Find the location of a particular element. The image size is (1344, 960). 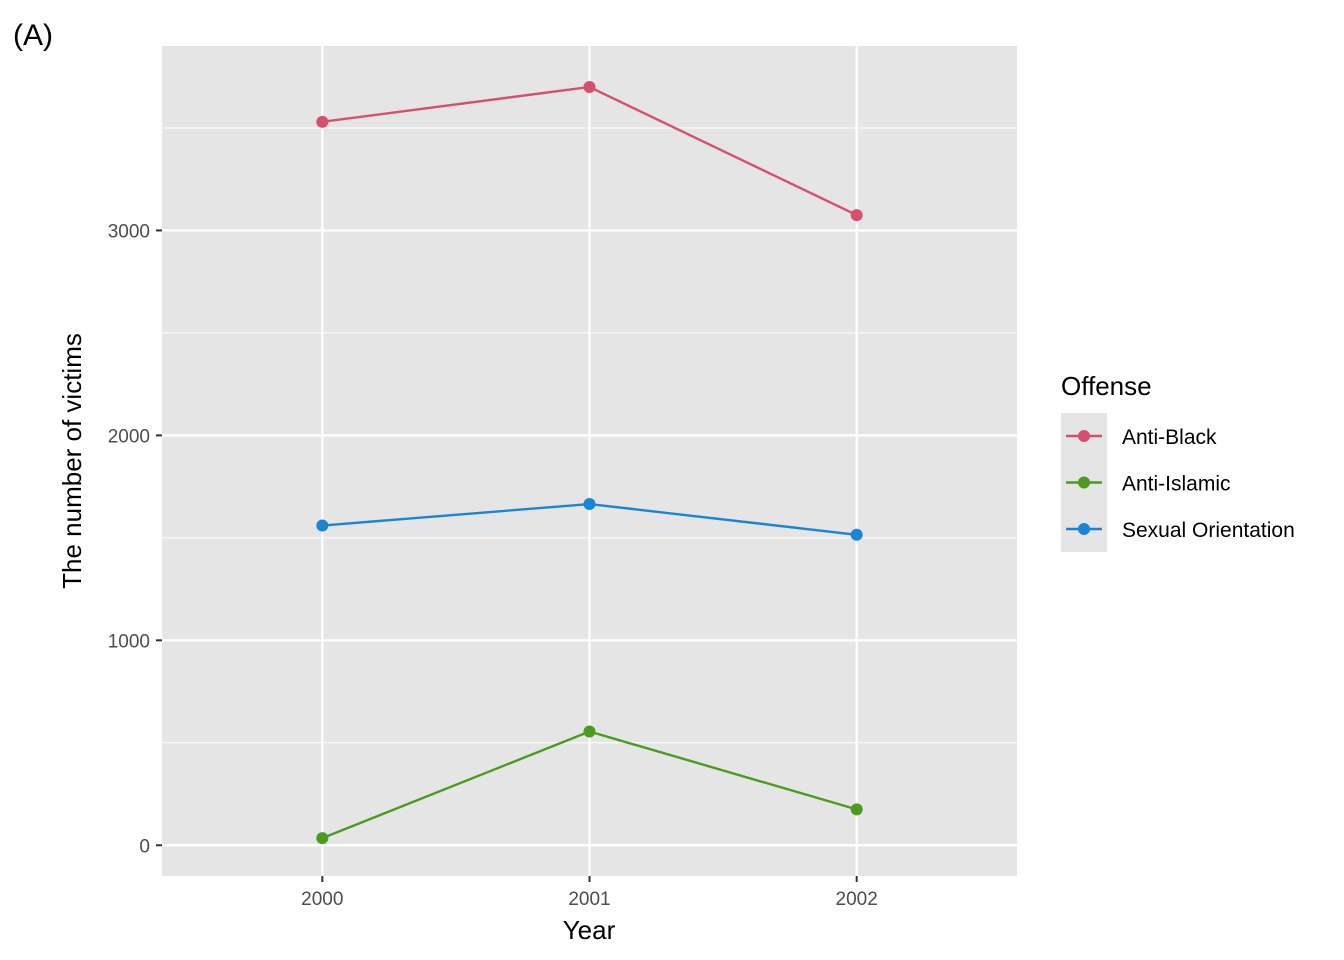

x-tick-label: 2002 is located at coordinates (857, 899).